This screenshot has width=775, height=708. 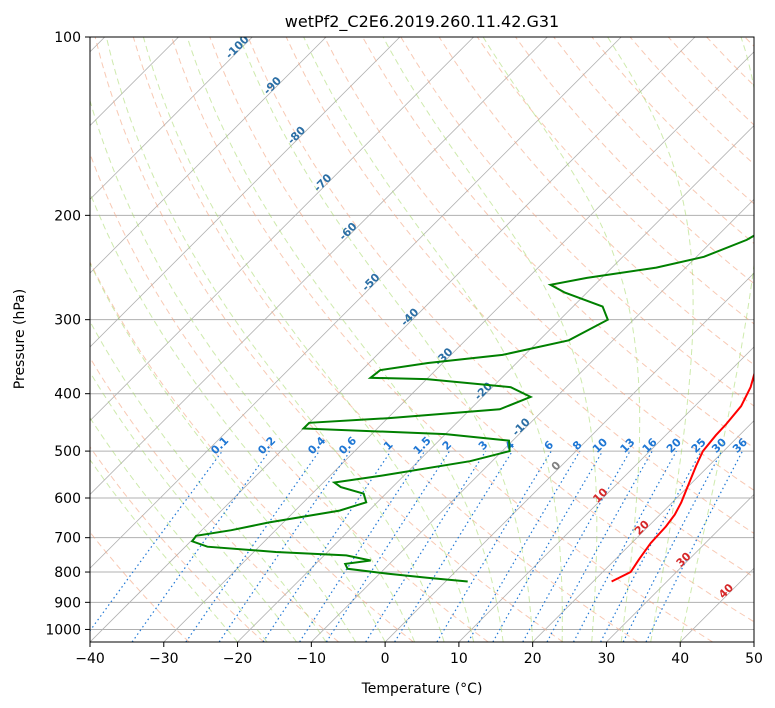 I want to click on mixing-ratio-label: 13, so click(x=628, y=446).